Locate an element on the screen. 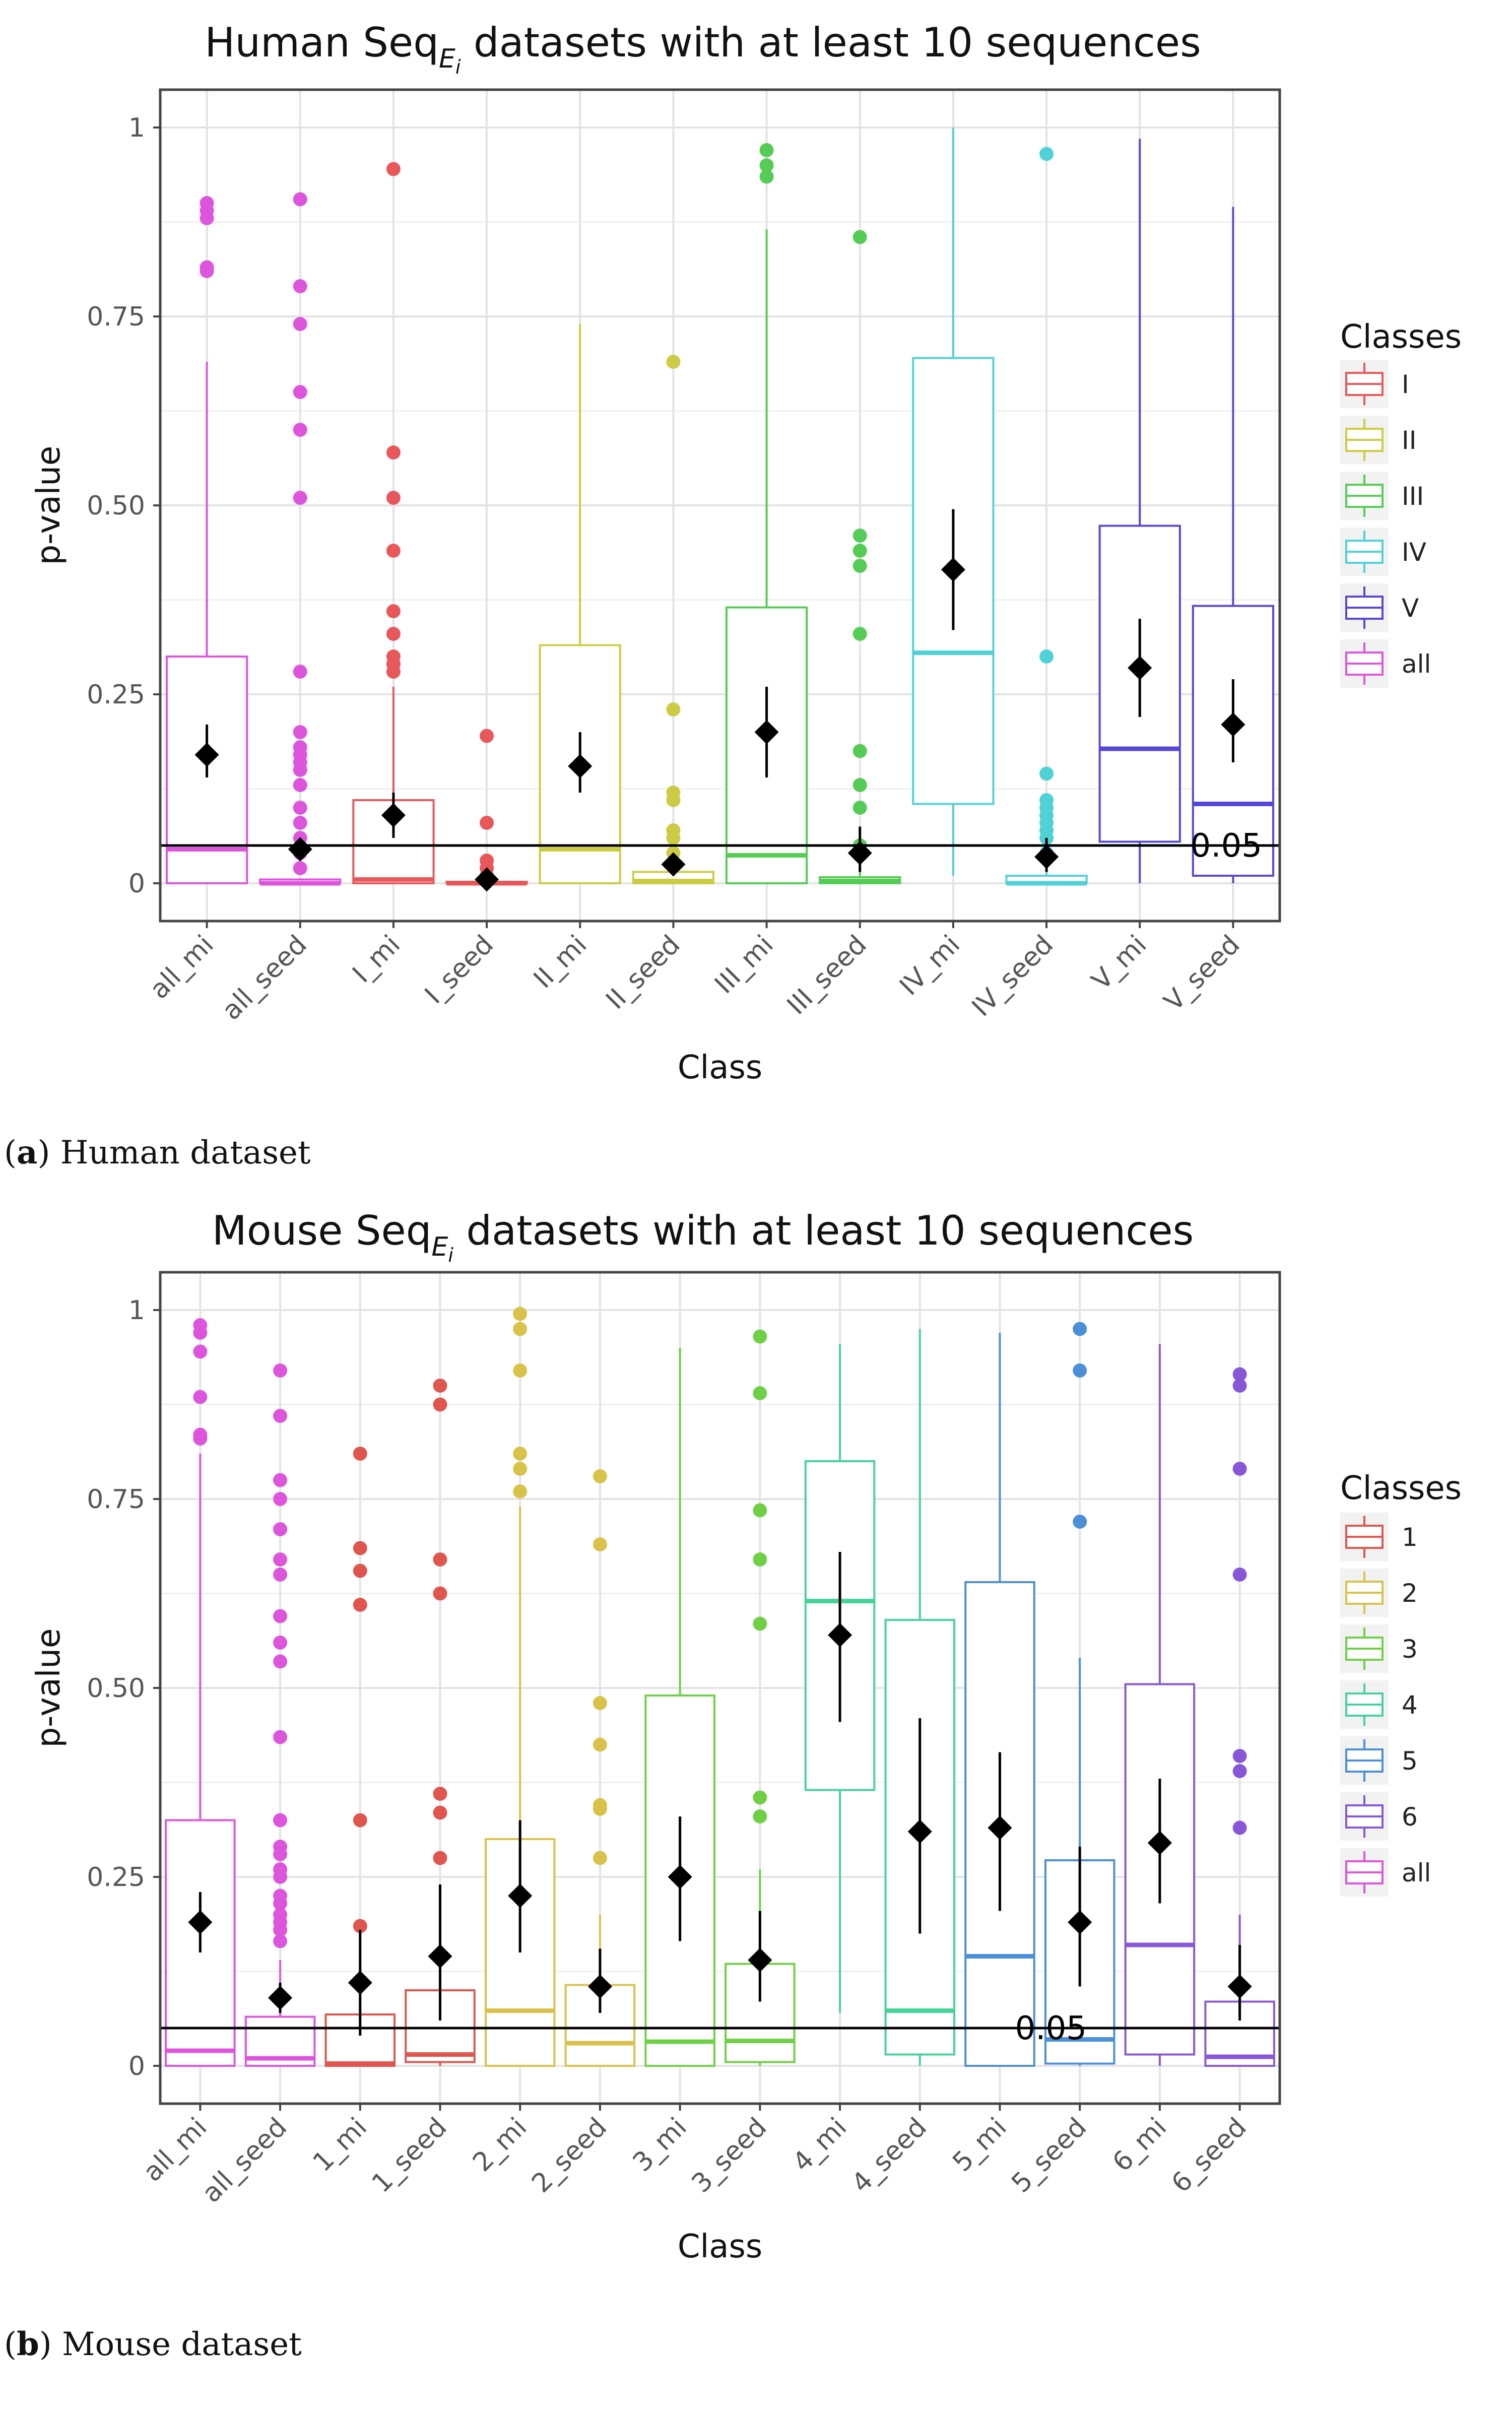  x-tick-label: I_mi is located at coordinates (376, 960).